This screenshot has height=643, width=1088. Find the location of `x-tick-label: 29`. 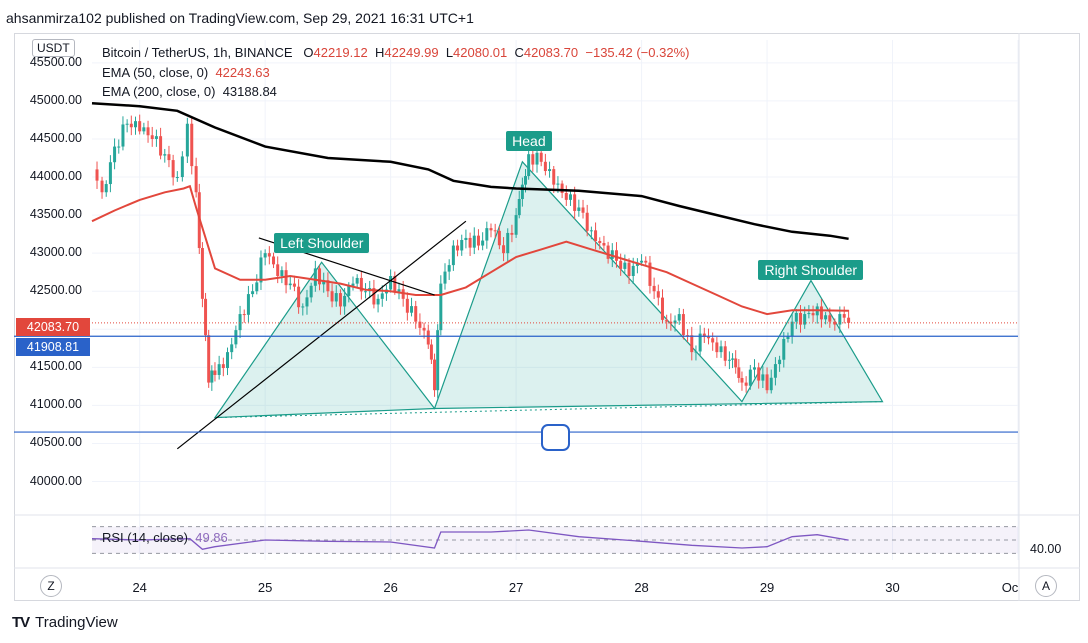

x-tick-label: 29 is located at coordinates (767, 587).